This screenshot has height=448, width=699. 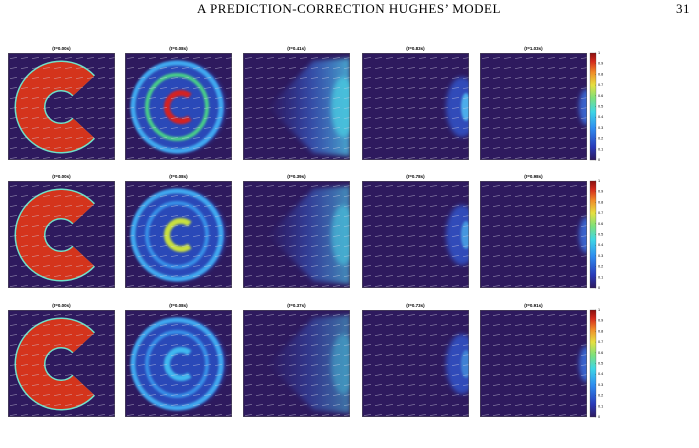 I want to click on panel-title: (t=0.98s), so click(x=533, y=176).